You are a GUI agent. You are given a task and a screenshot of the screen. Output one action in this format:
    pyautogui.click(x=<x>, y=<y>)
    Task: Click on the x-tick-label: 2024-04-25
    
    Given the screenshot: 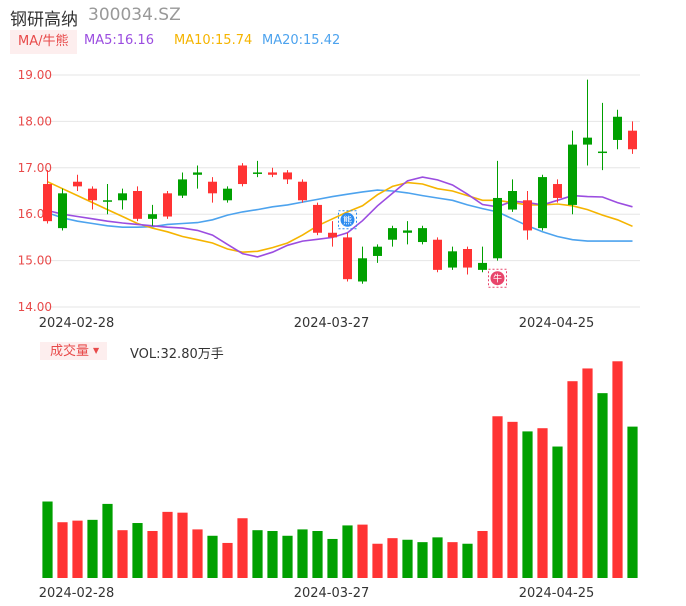 What is the action you would take?
    pyautogui.click(x=557, y=323)
    